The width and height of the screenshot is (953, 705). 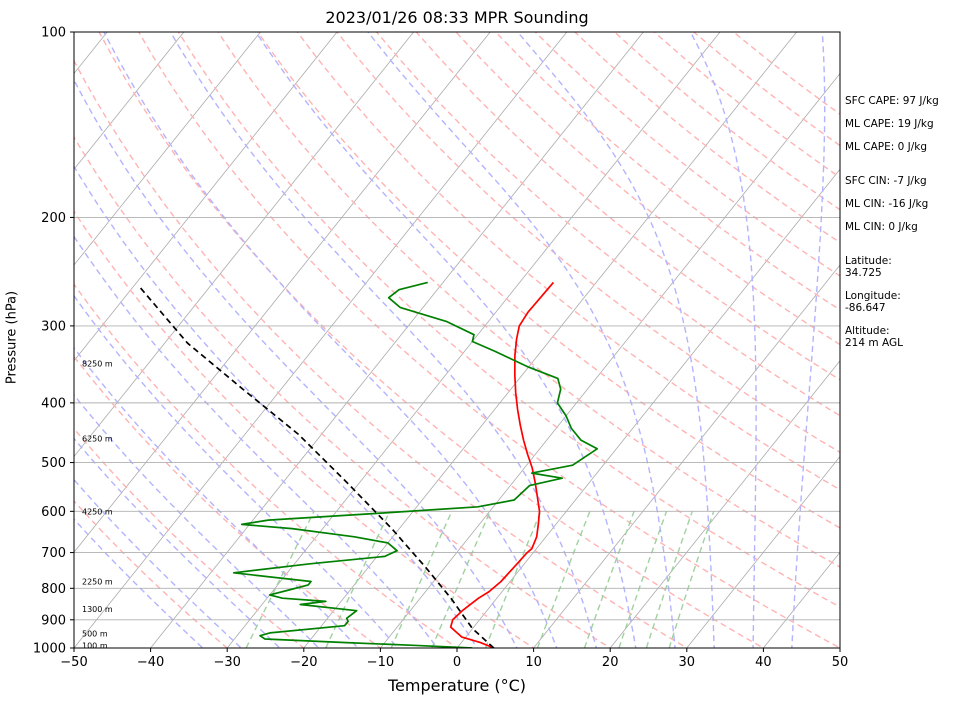 What do you see at coordinates (863, 273) in the screenshot?
I see `latitude-value: 34.725` at bounding box center [863, 273].